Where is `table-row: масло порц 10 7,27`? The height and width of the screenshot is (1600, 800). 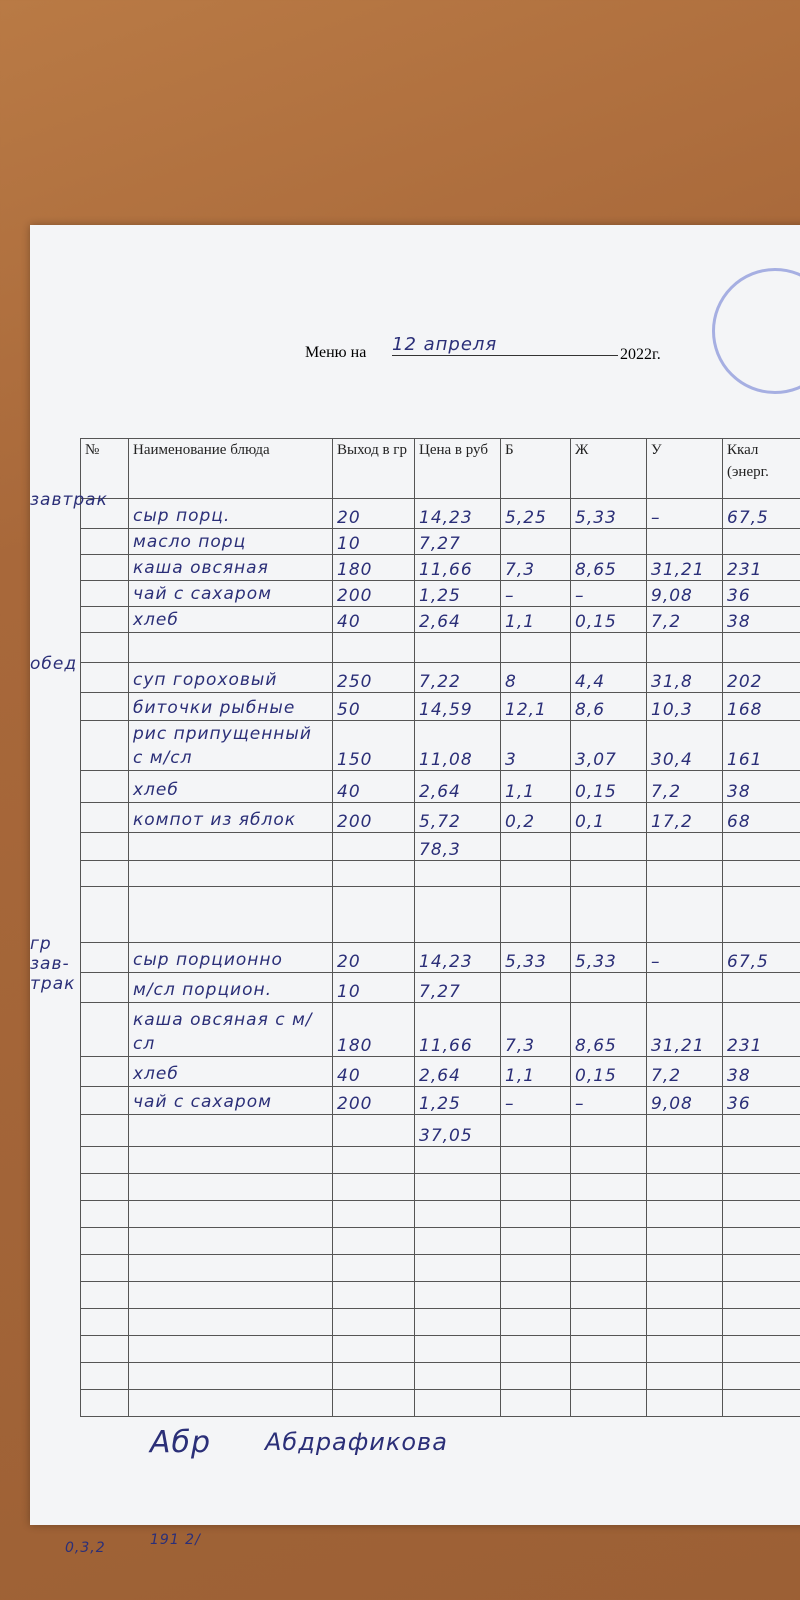 table-row: масло порц 10 7,27 is located at coordinates (440, 541).